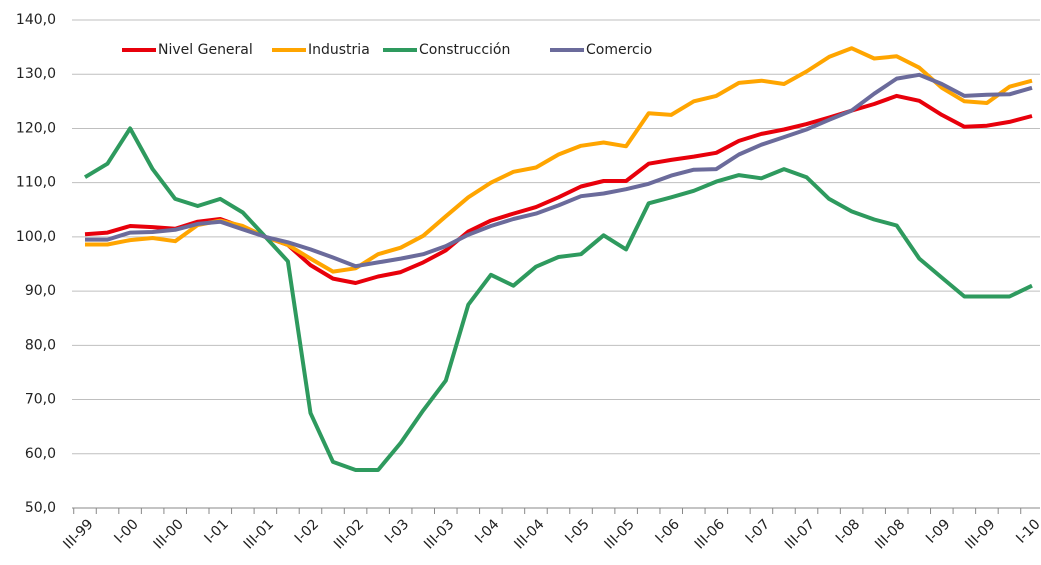  I want to click on x-tick-label: I-02, so click(307, 531).